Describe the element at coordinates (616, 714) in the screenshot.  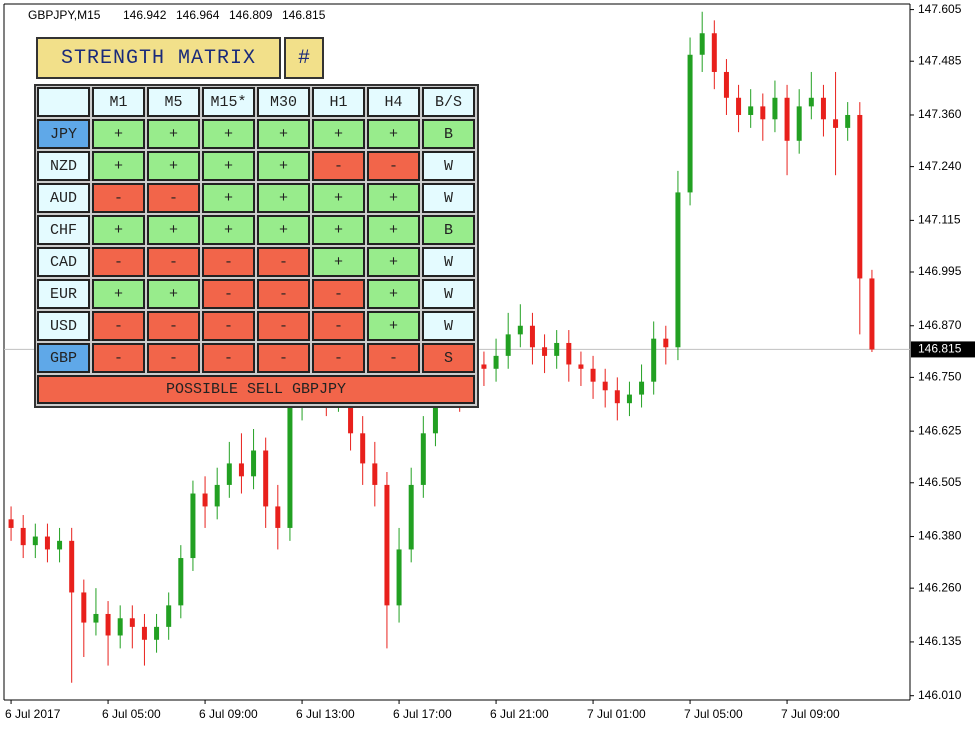
I see `x-tick-label: 7 Jul 01:00` at that location.